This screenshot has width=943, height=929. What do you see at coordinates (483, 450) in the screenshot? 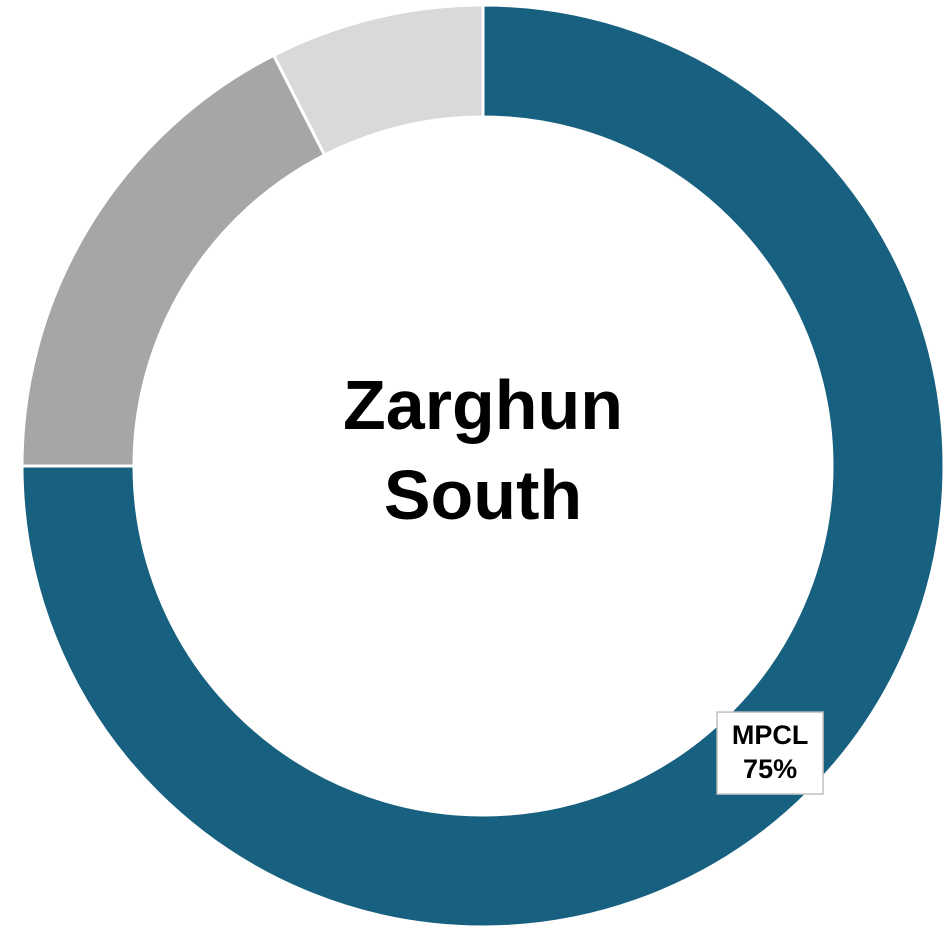
I see `chart-title: Zarghun South` at bounding box center [483, 450].